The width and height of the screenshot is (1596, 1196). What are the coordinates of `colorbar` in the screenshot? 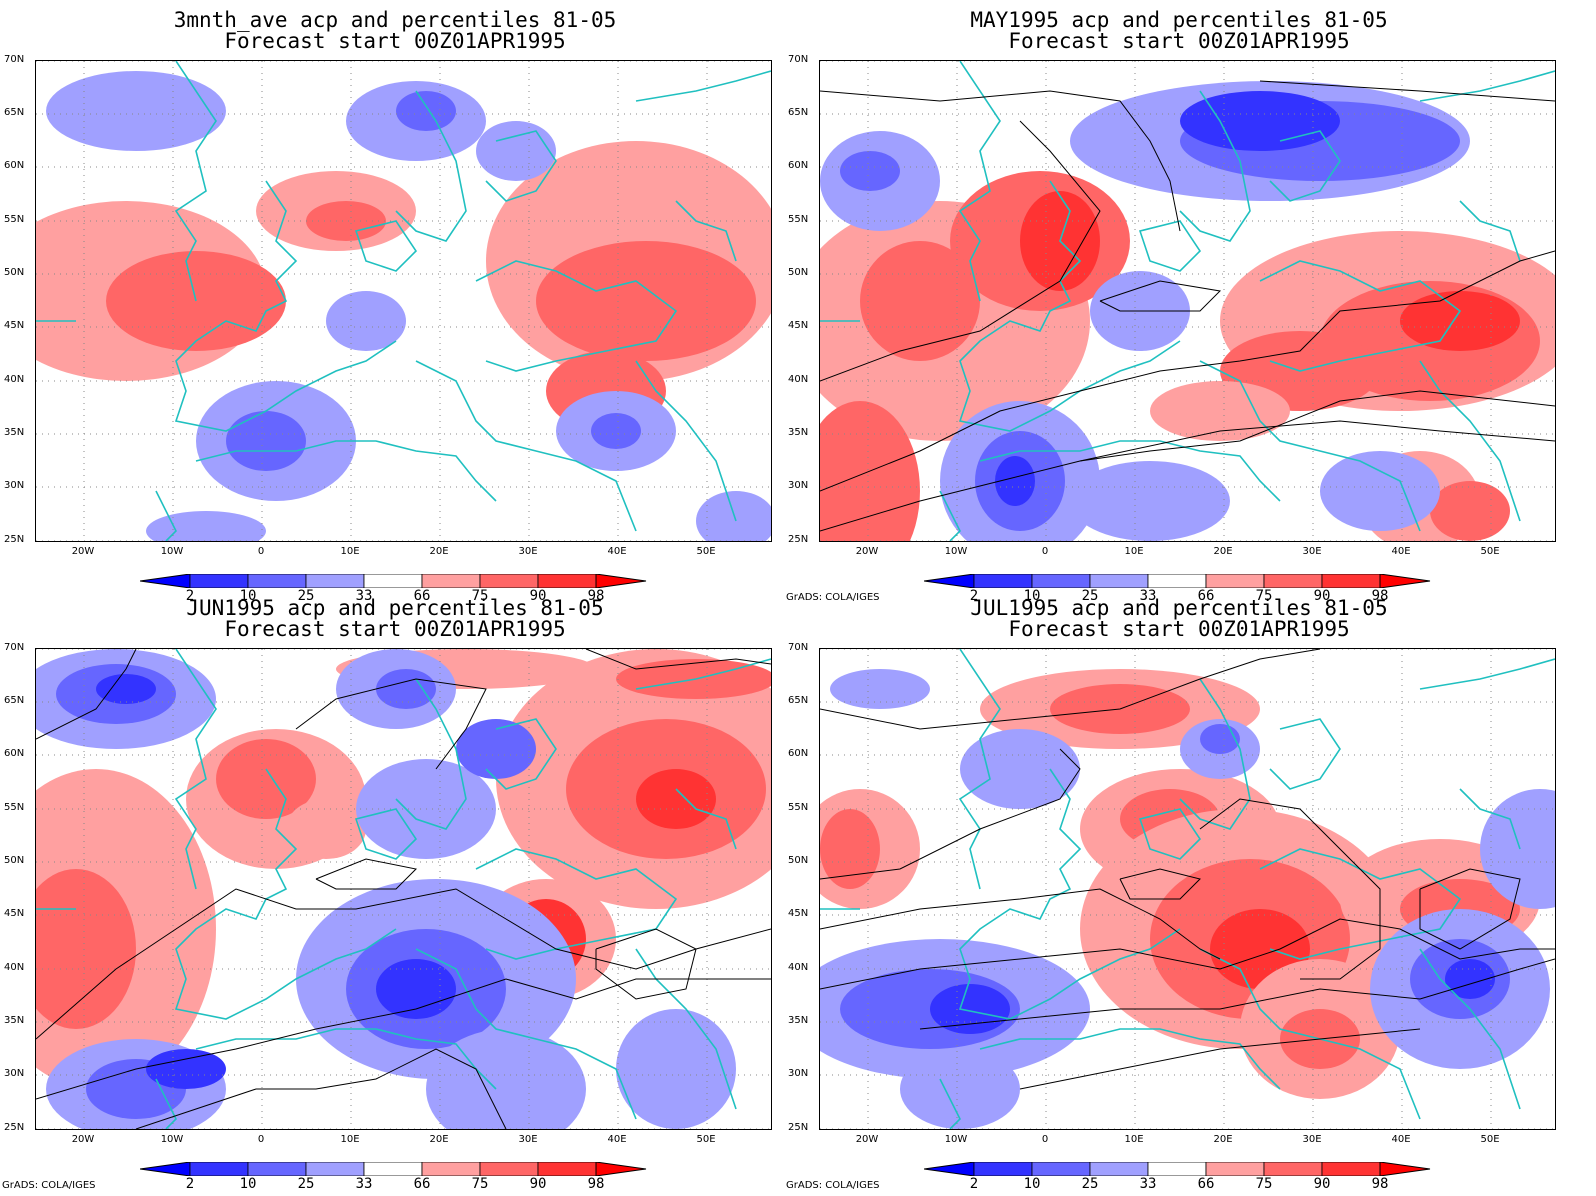 It's located at (1177, 581).